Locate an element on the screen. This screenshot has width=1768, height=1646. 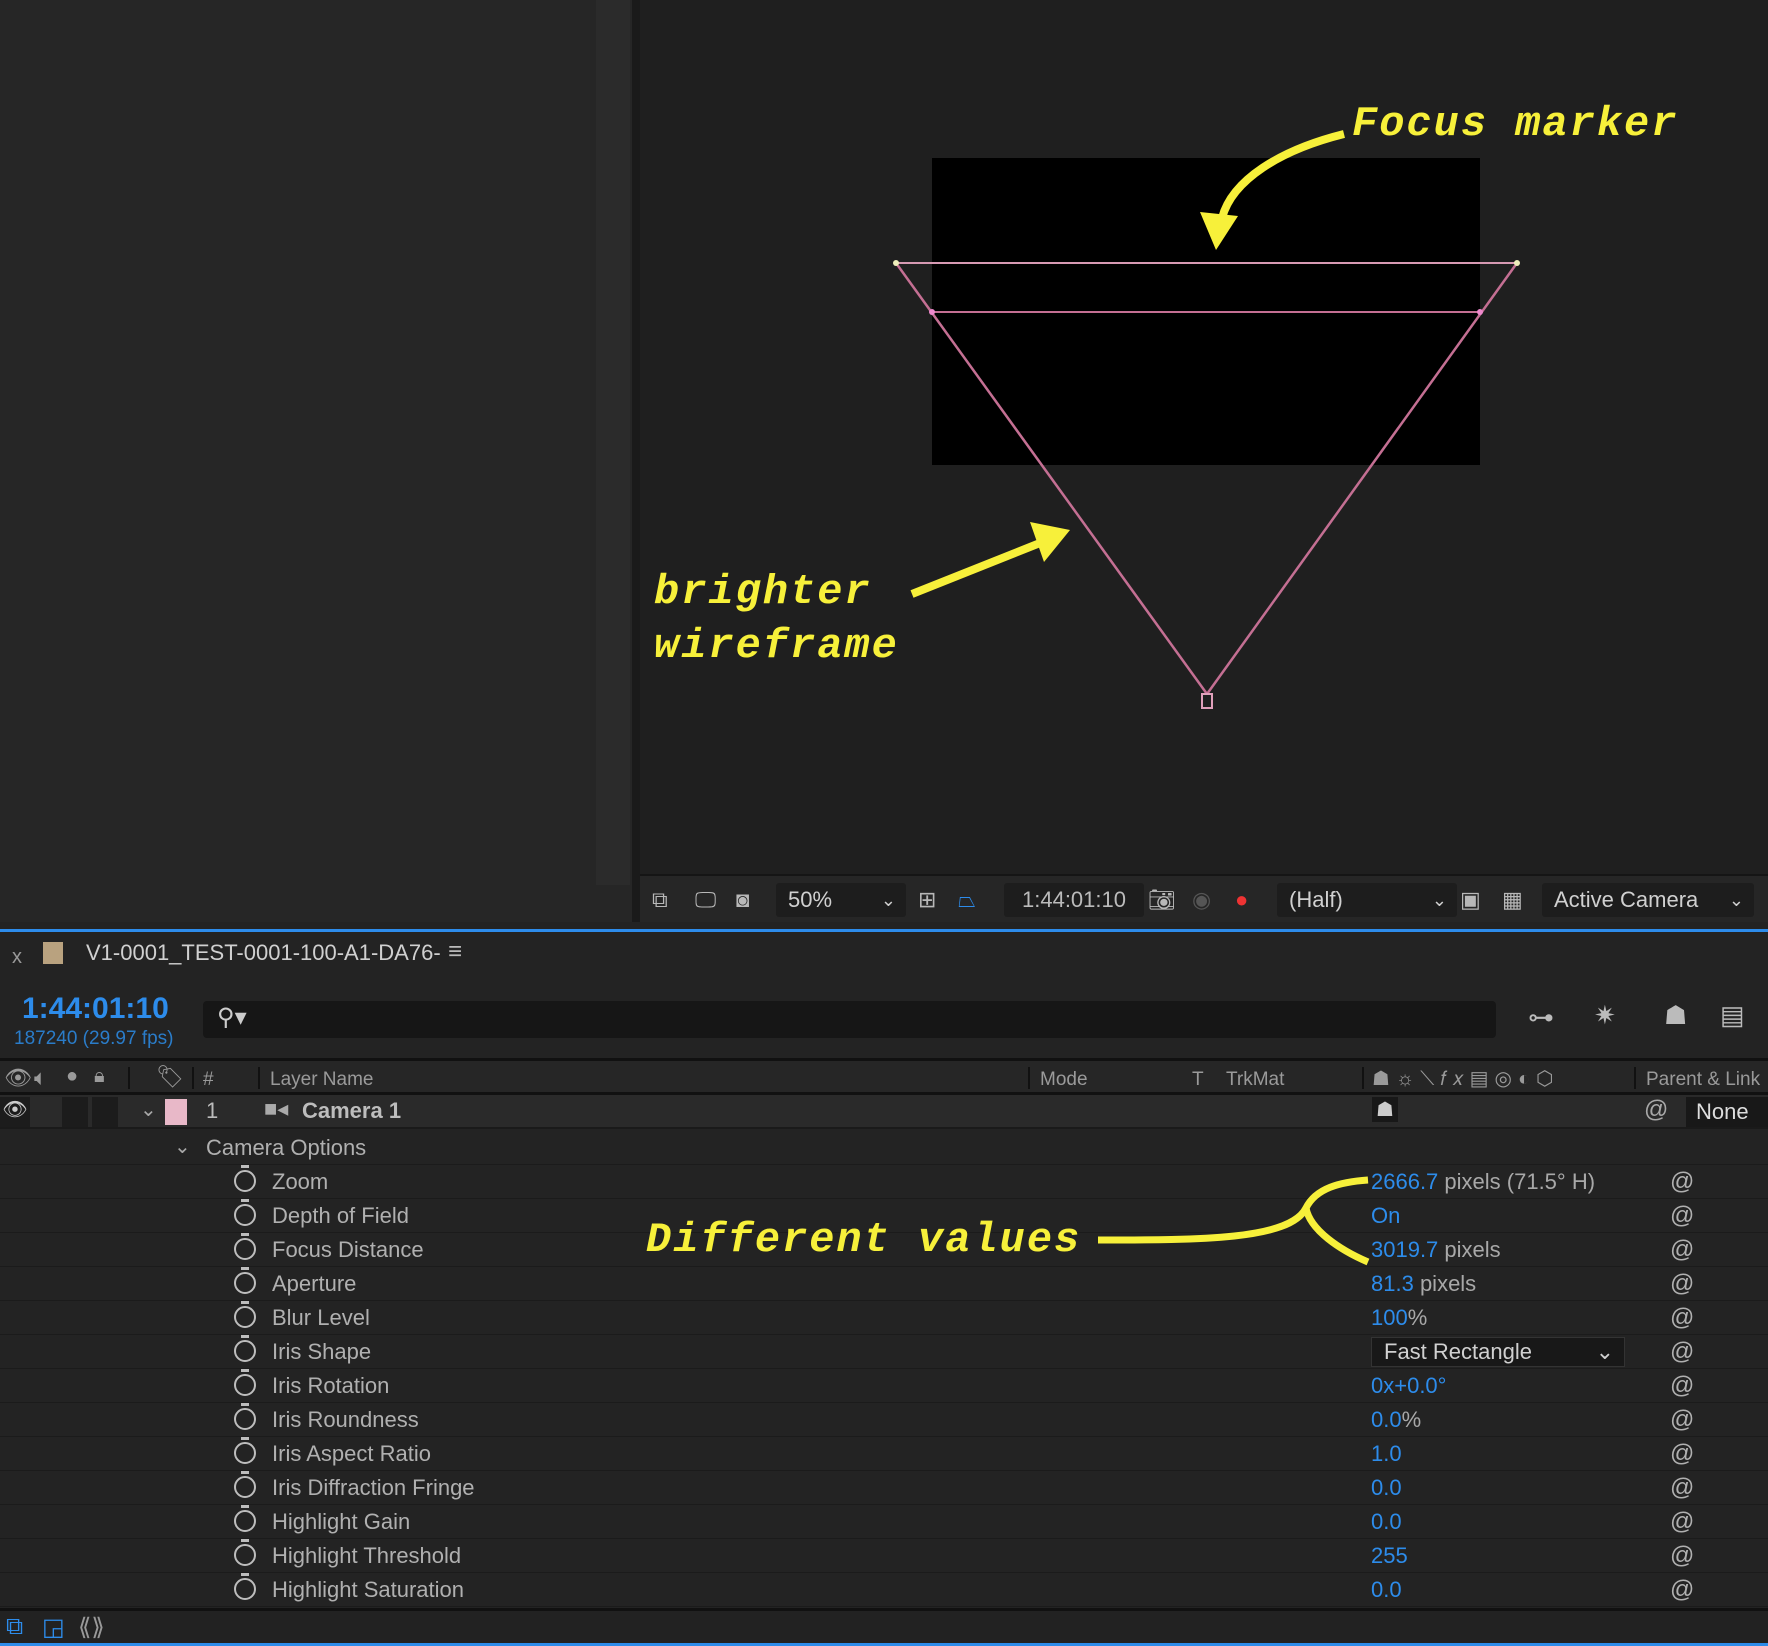
resolution-dropdown: (Half) ⌄ is located at coordinates (1367, 900).